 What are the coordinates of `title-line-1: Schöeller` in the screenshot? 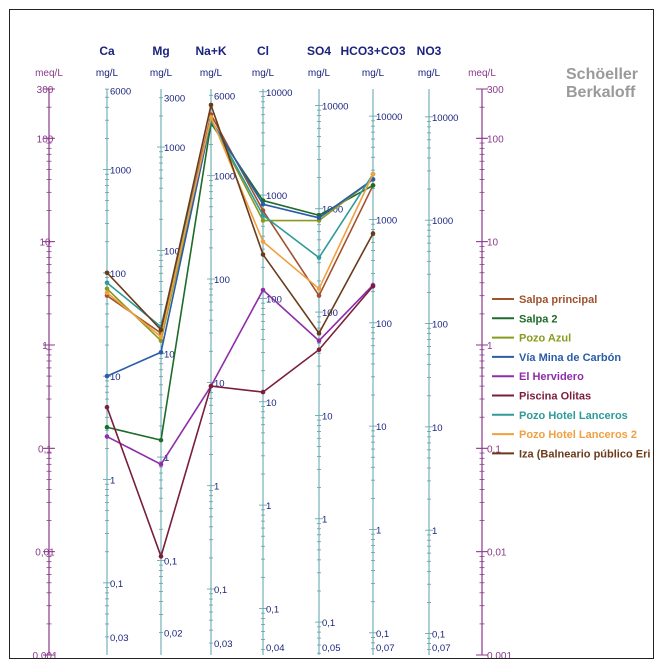 It's located at (602, 74).